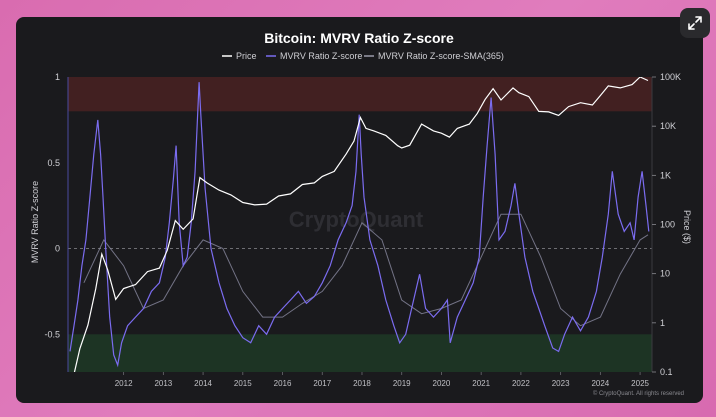 This screenshot has height=417, width=716. What do you see at coordinates (662, 323) in the screenshot?
I see `y-right-tick-label: 1` at bounding box center [662, 323].